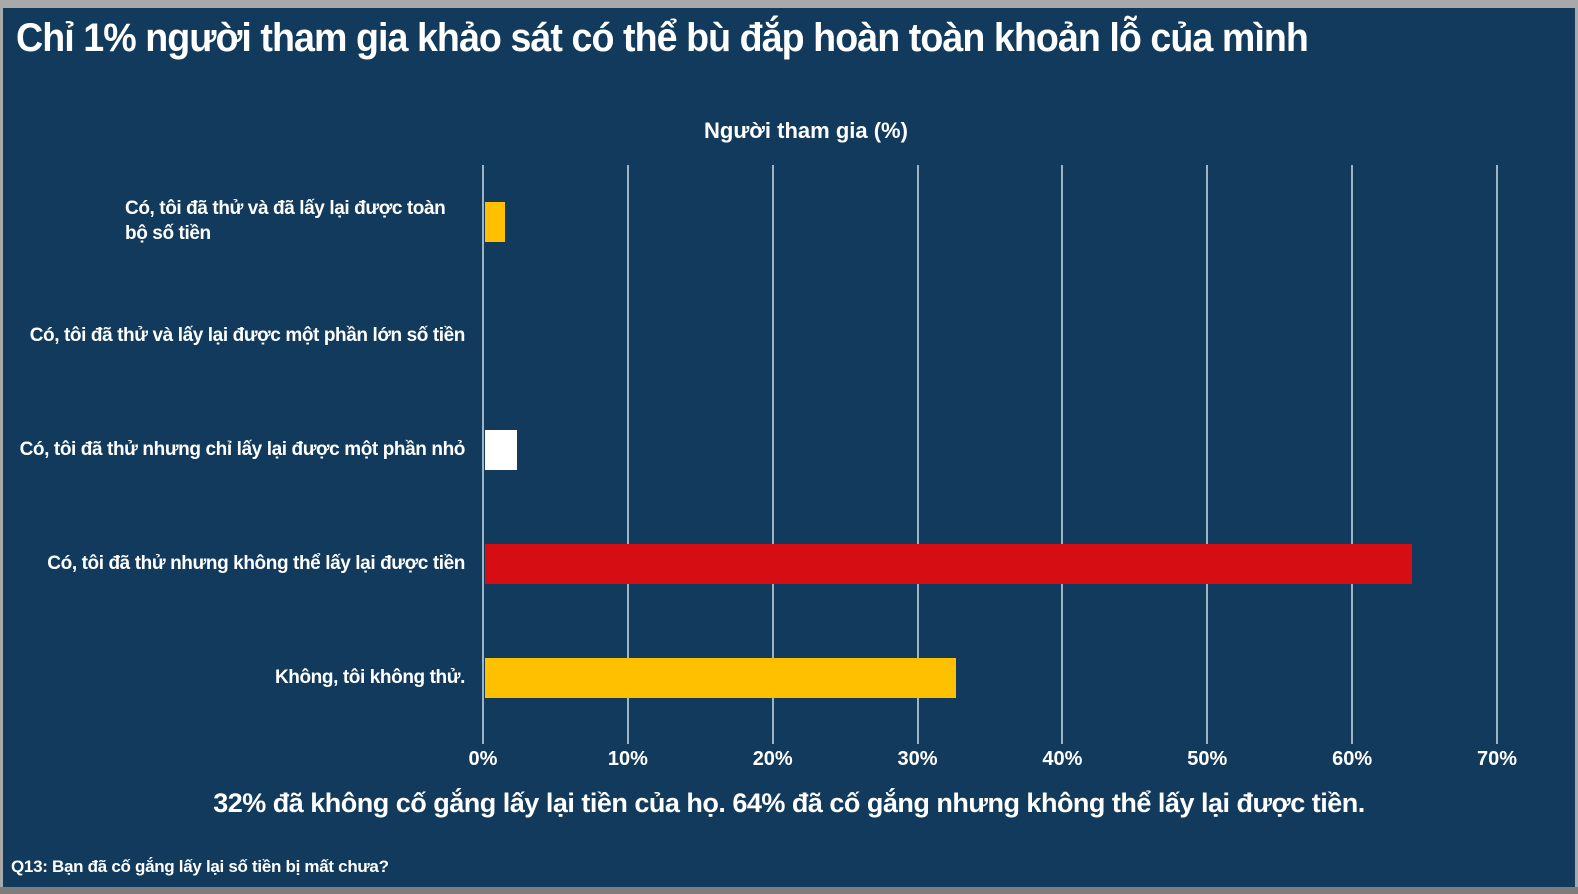 Image resolution: width=1578 pixels, height=894 pixels. I want to click on x-tick-label: 0%, so click(483, 759).